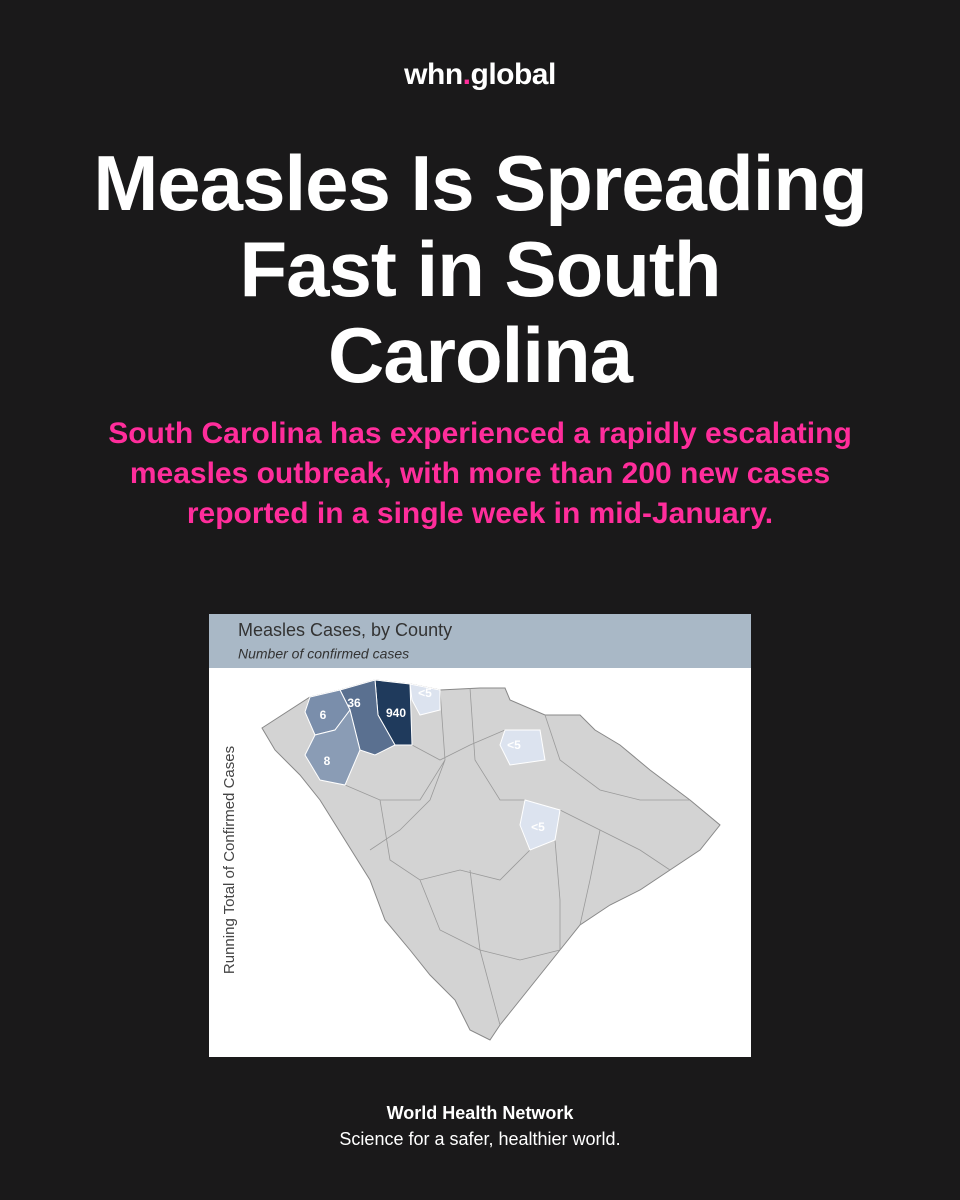 The height and width of the screenshot is (1200, 960). I want to click on brand-logo: whn.global, so click(480, 75).